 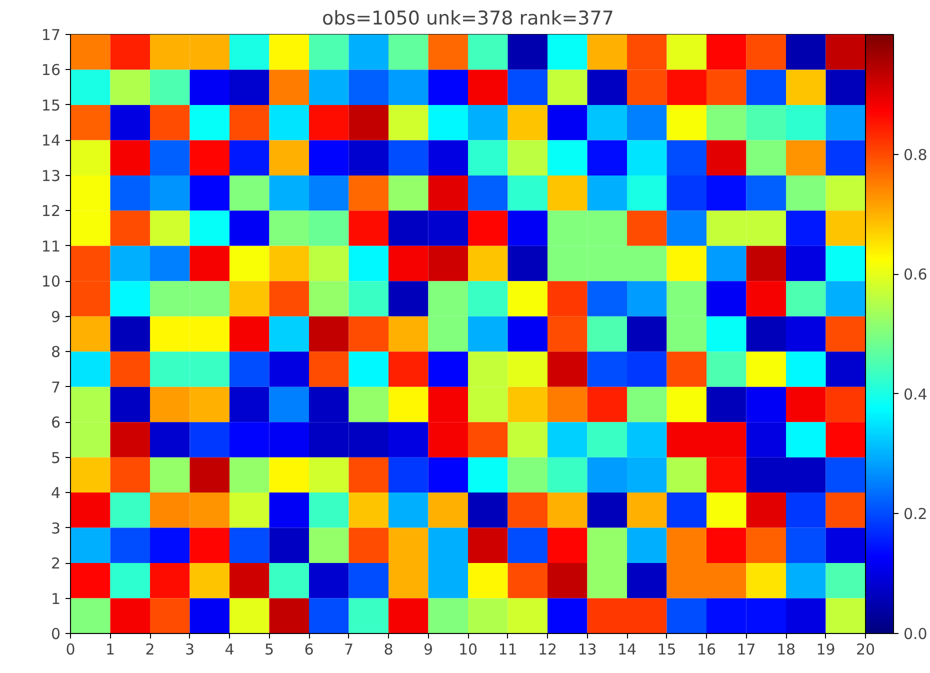 I want to click on x-tick-label: 0, so click(x=71, y=649).